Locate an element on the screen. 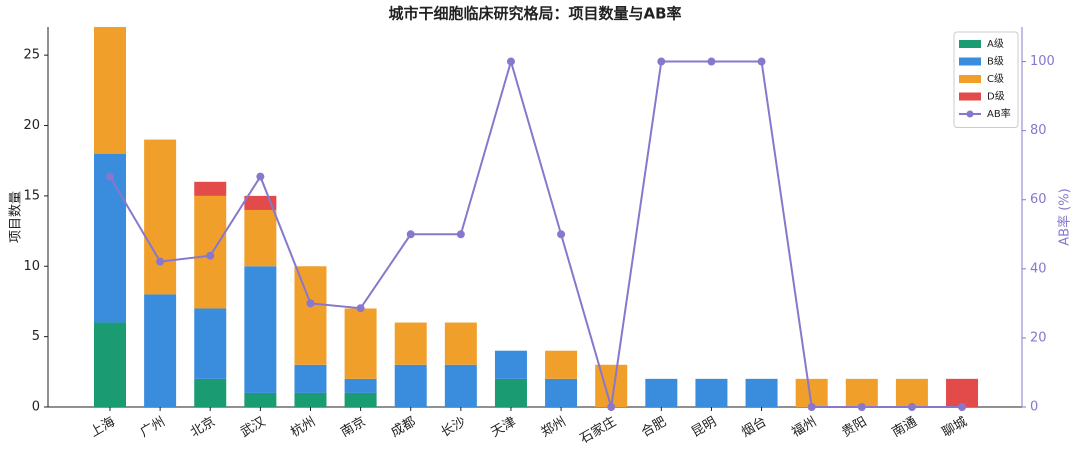 The width and height of the screenshot is (1080, 453). y-tick-label: 5 is located at coordinates (36, 336).